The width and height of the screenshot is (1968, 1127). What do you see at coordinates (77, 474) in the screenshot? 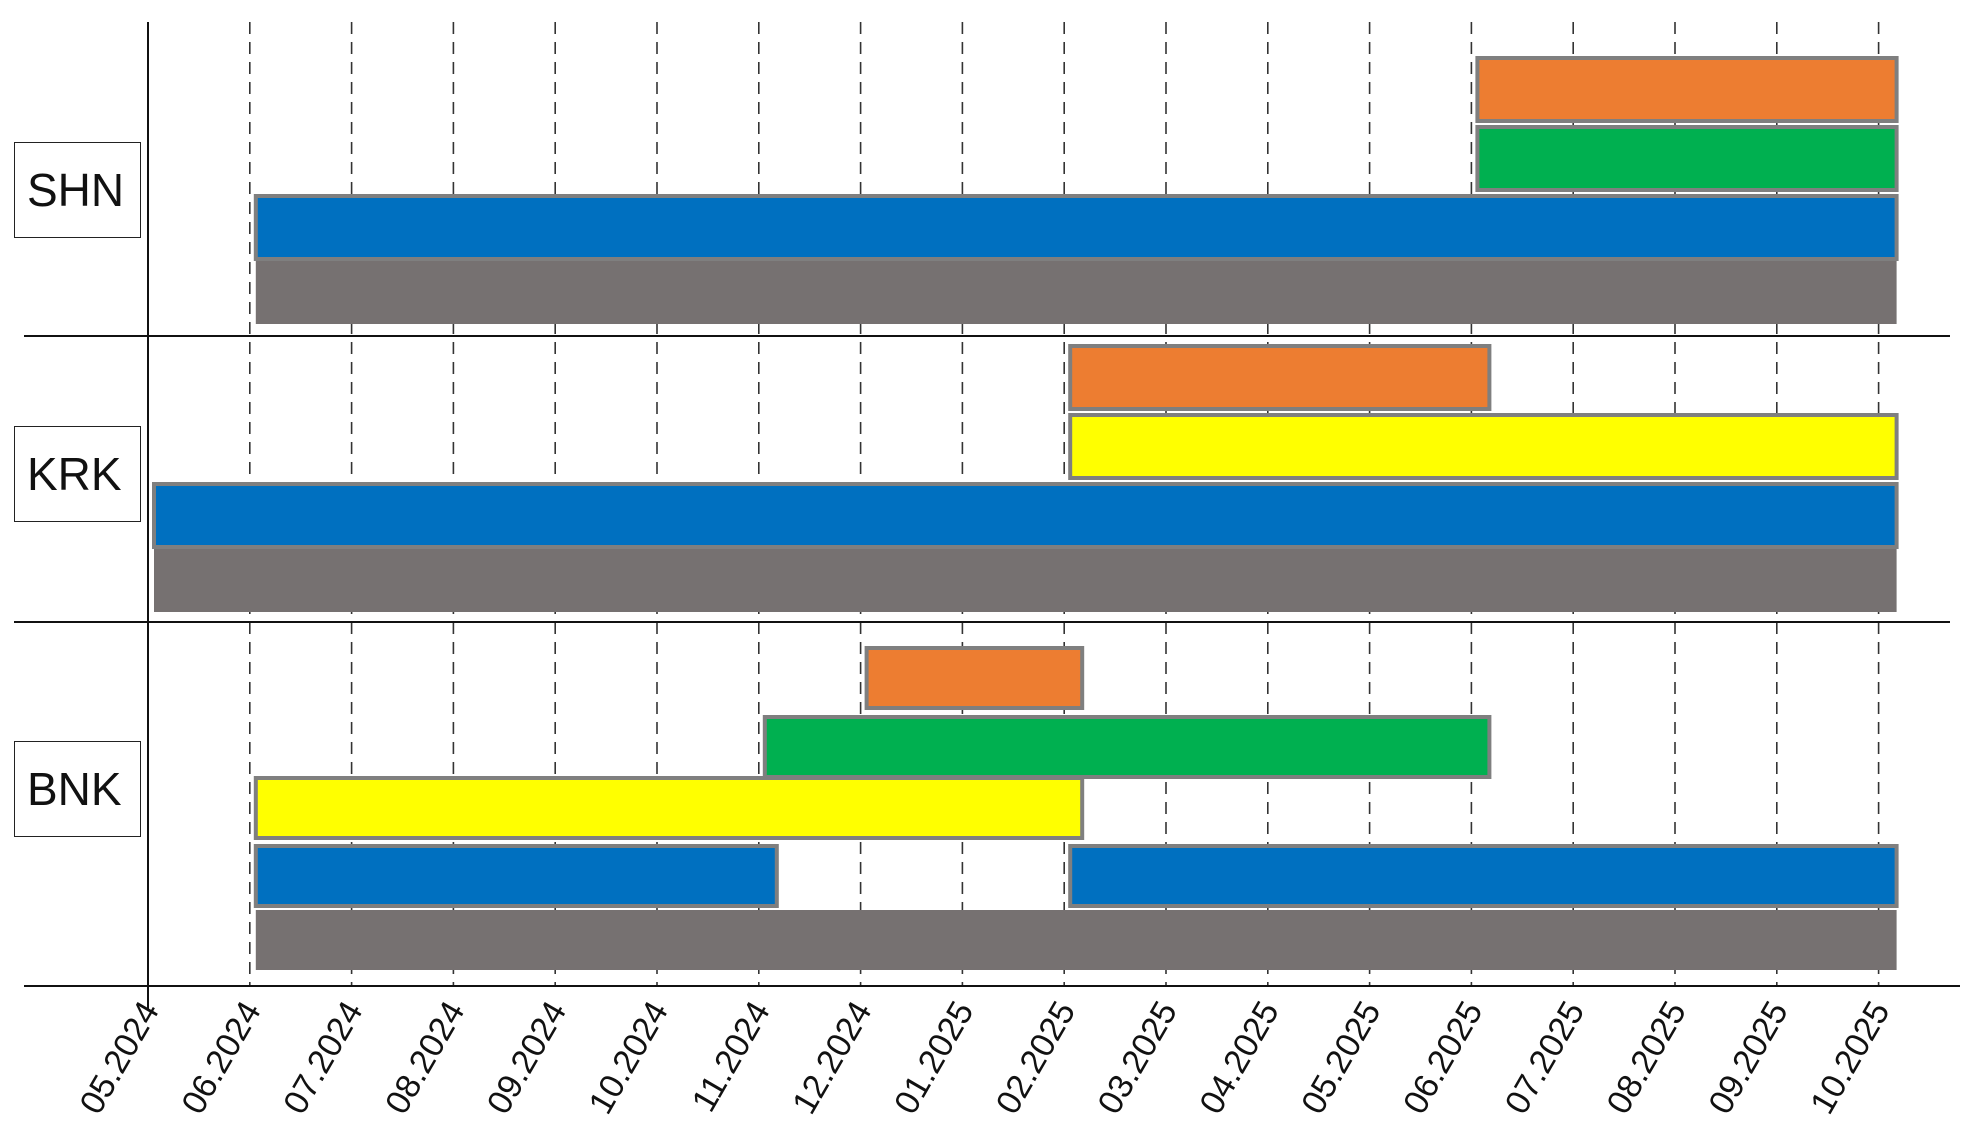
I see `row-label-krk: KRK` at bounding box center [77, 474].